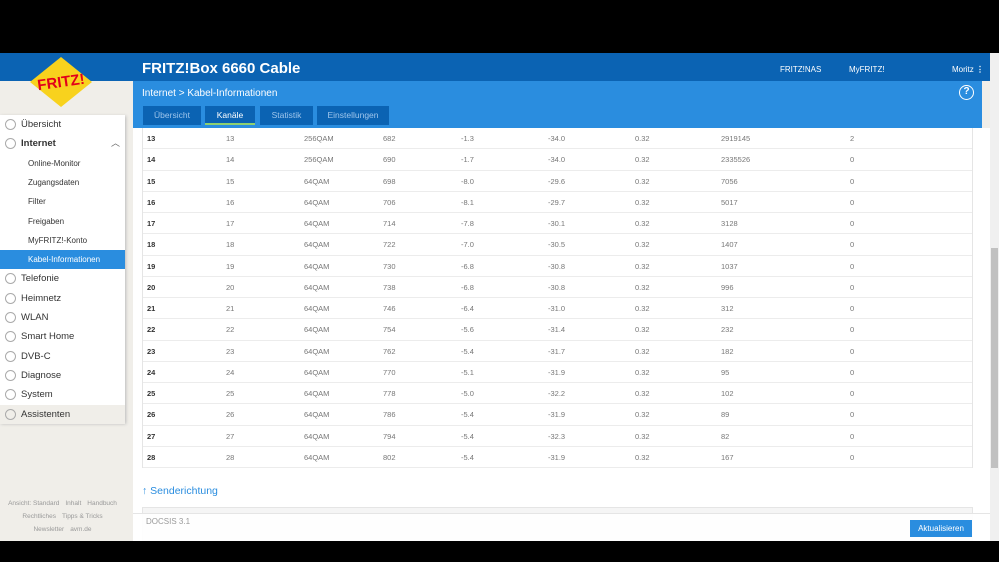 The width and height of the screenshot is (999, 562). I want to click on sidebar-item-heimnetz: Heimnetz, so click(62, 298).